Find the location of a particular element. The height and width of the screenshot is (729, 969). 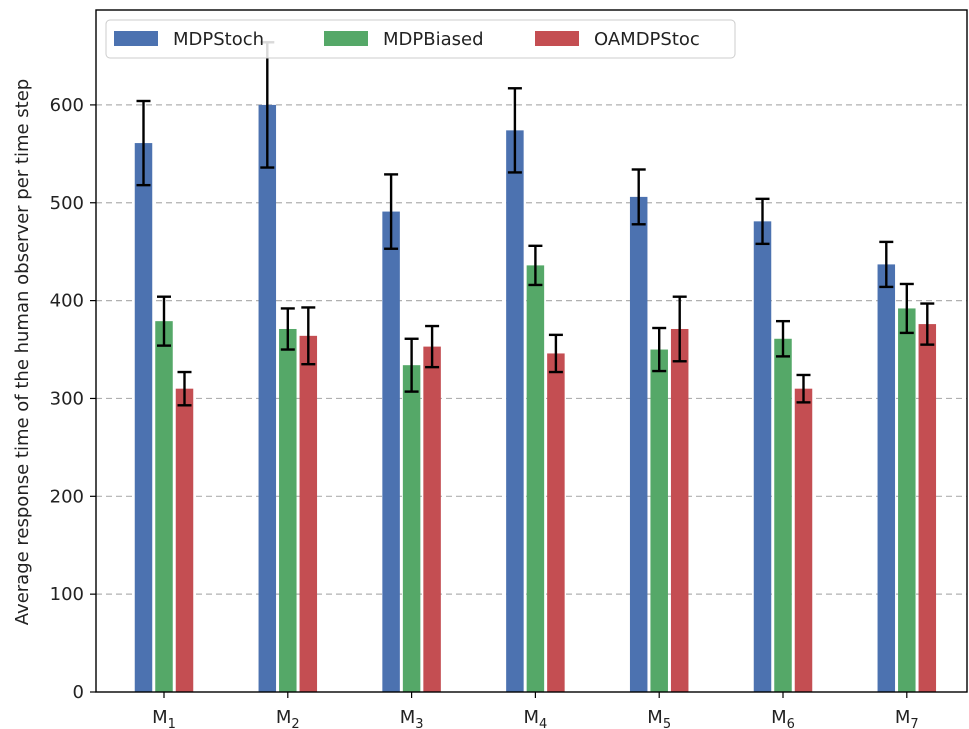

legend: MDPStoch MDPBiased OAMDPStoc is located at coordinates (420, 39).